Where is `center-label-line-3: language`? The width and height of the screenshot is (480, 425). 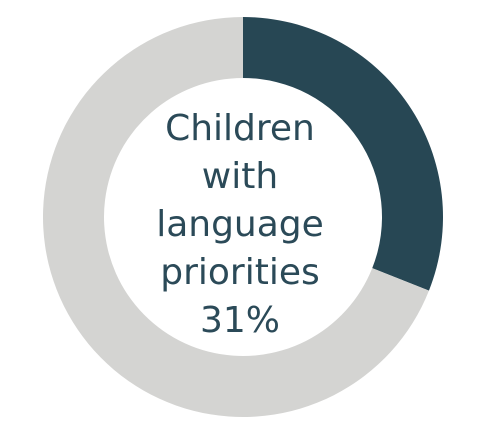 center-label-line-3: language is located at coordinates (240, 224).